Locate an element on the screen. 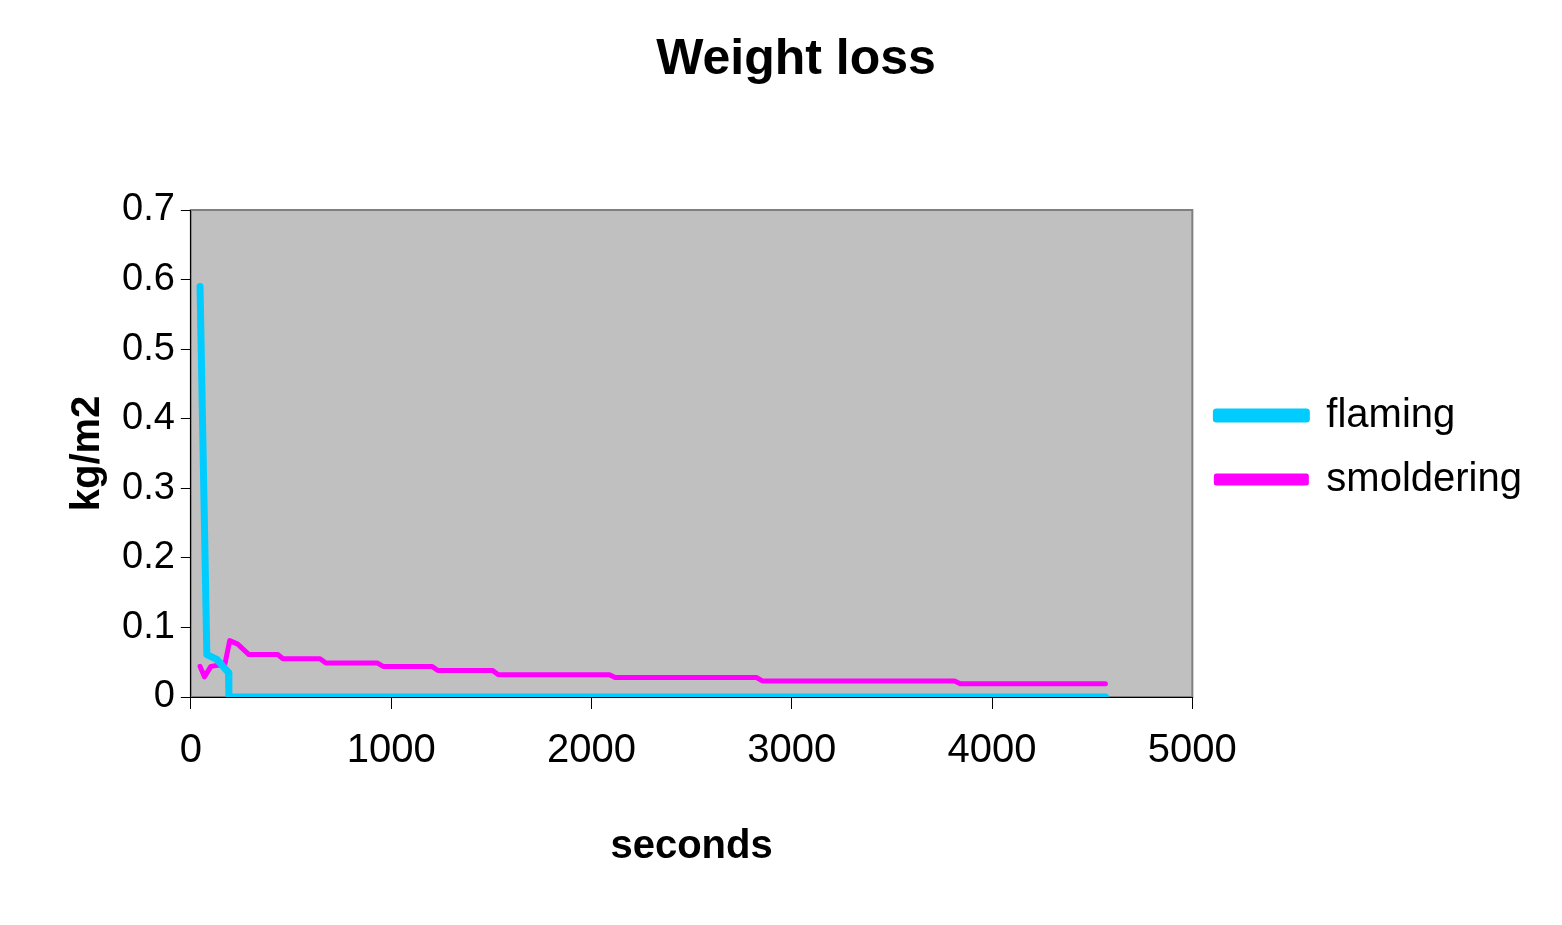  y-tick-label: 0.3 is located at coordinates (148, 485).